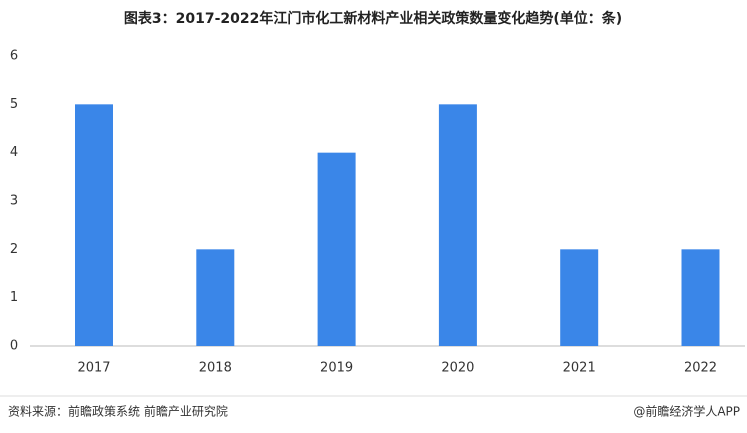 Image resolution: width=747 pixels, height=433 pixels. Describe the element at coordinates (93, 368) in the screenshot. I see `x-tick-label: 2017` at that location.